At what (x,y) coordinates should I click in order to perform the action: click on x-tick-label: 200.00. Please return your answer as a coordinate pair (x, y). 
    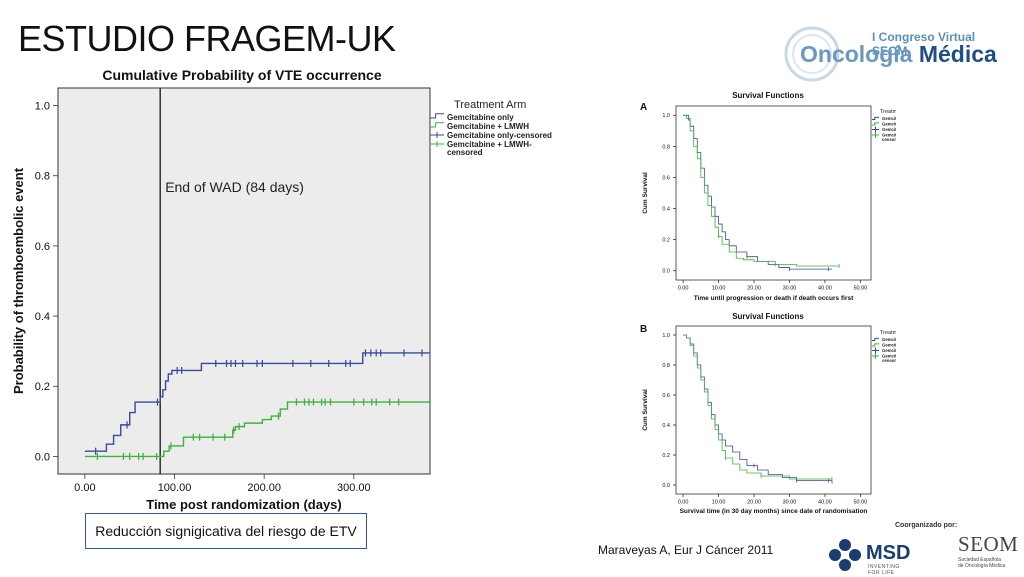
    Looking at the image, I should click on (264, 488).